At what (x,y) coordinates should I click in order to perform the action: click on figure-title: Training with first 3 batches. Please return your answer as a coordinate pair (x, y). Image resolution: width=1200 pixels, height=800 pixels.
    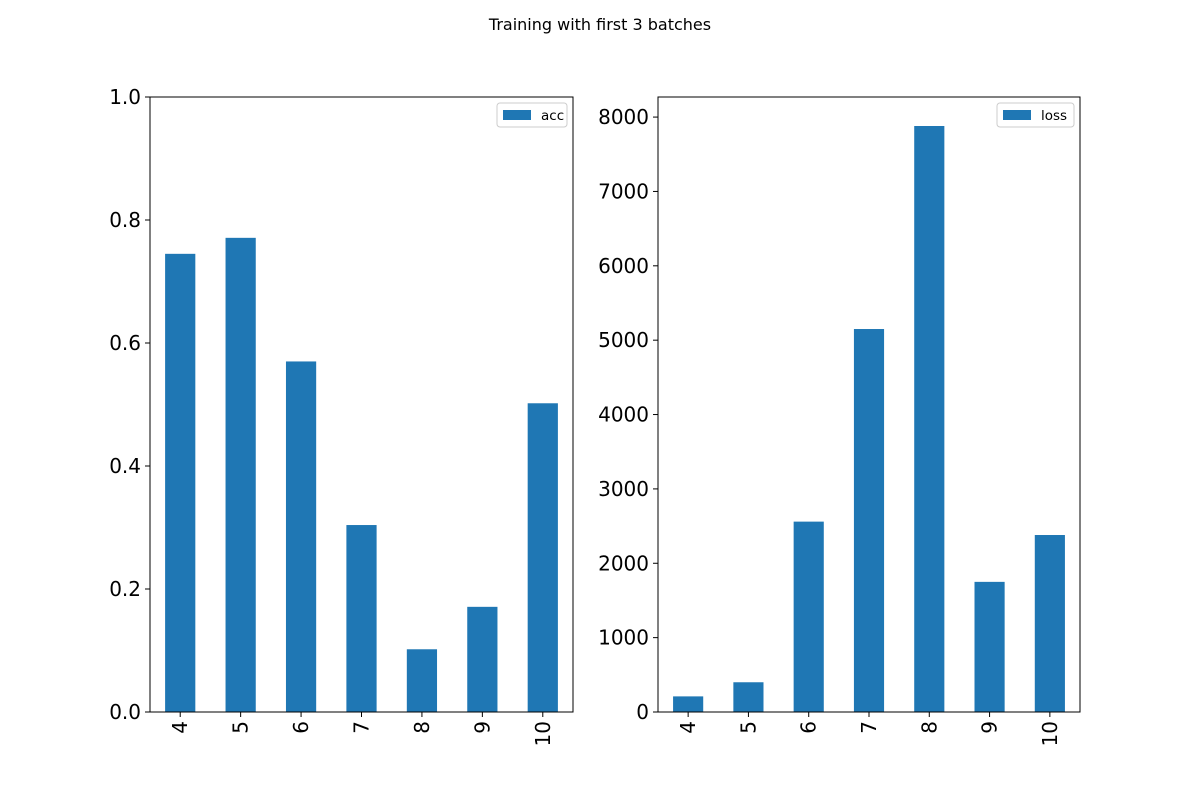
    Looking at the image, I should click on (599, 24).